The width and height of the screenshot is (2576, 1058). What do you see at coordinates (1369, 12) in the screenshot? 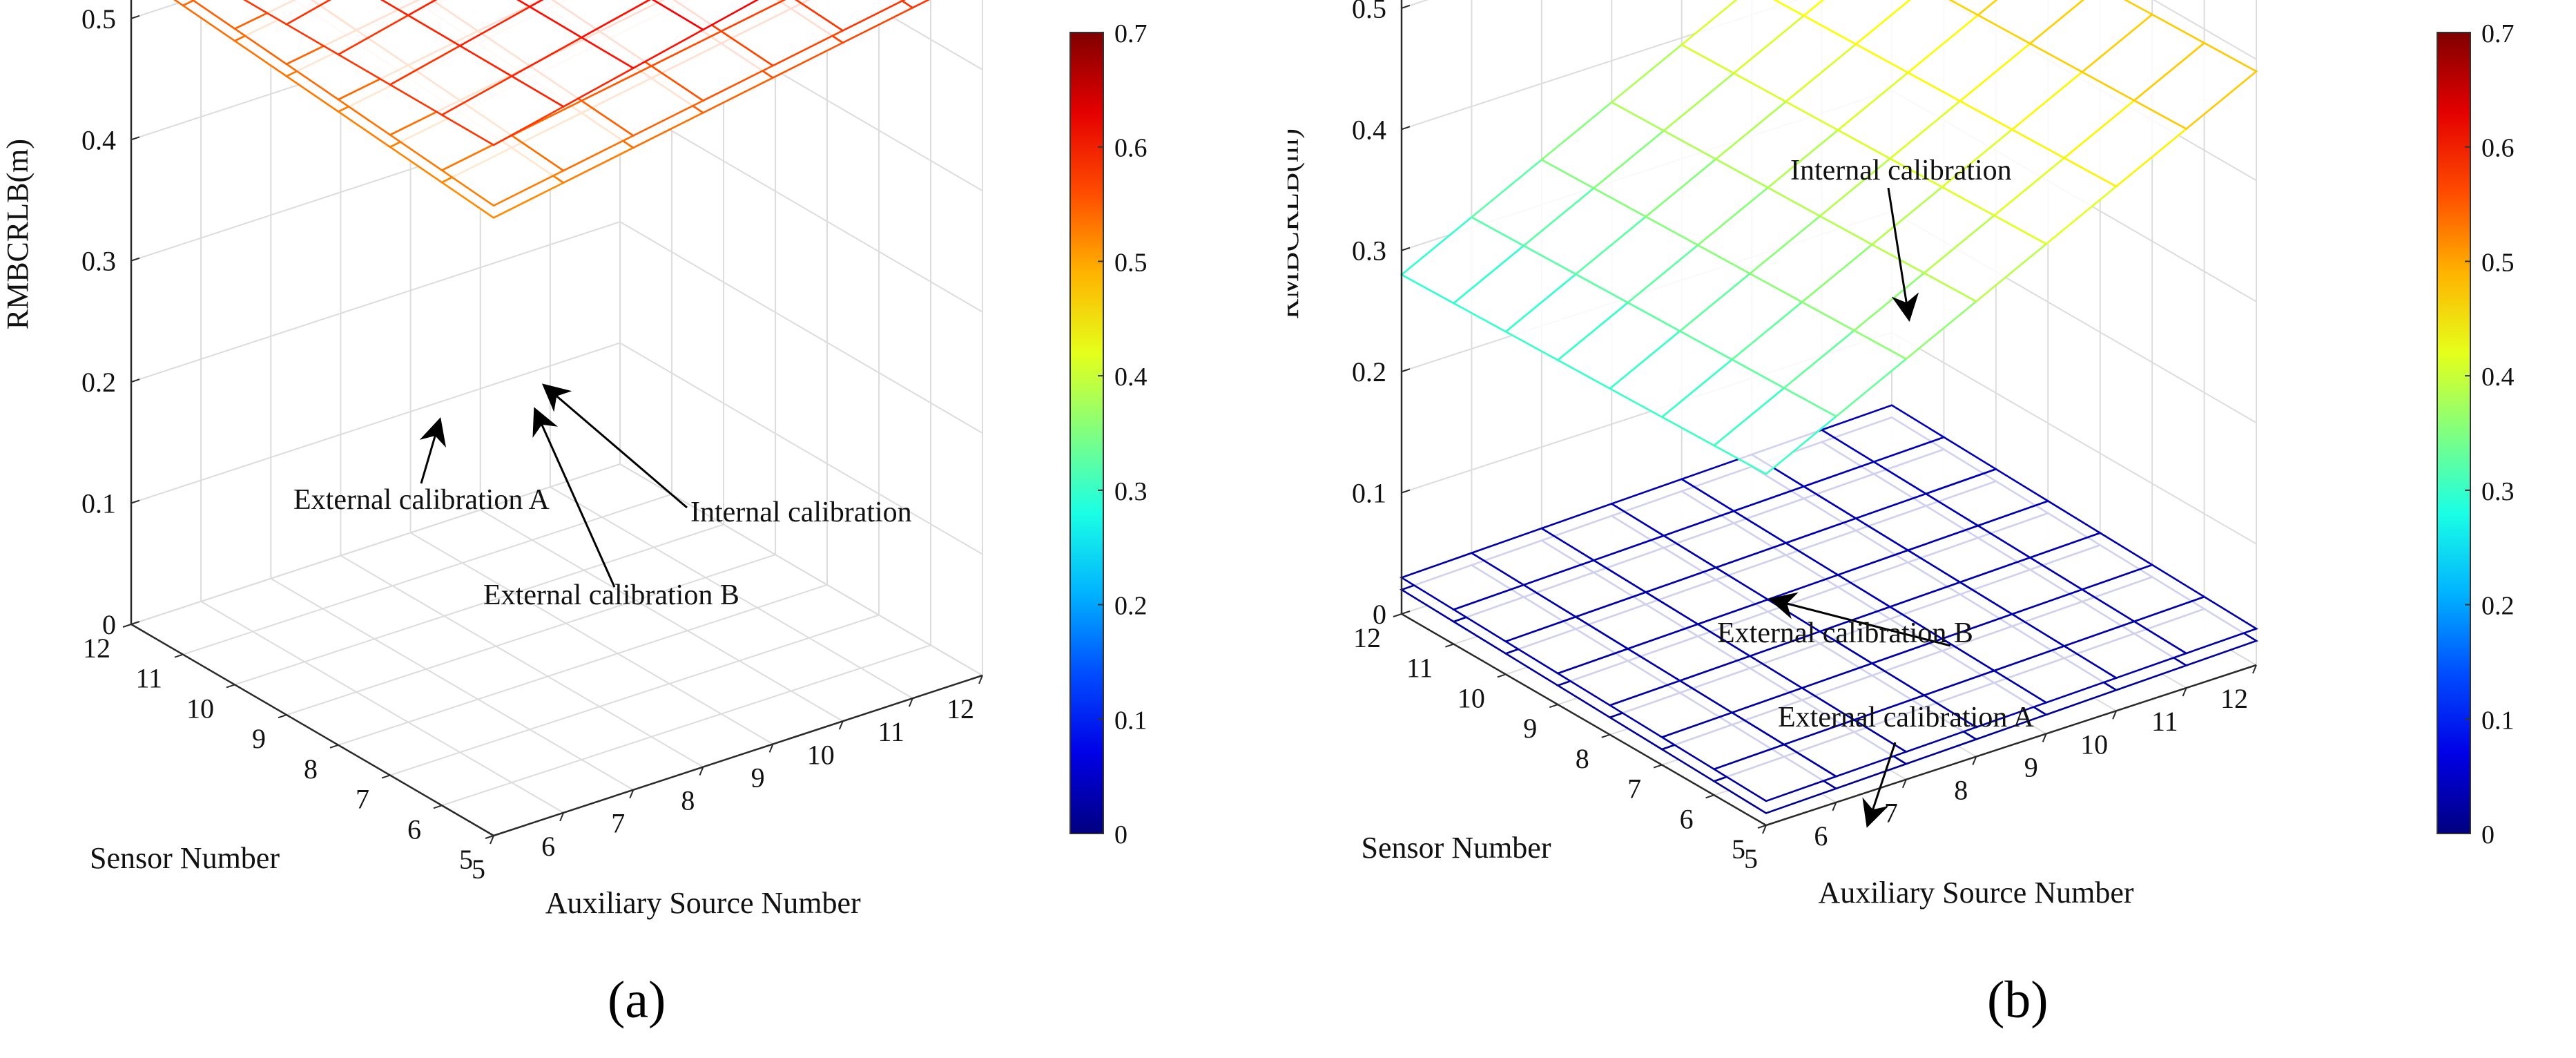
I see `z-tick-label: 0.5` at bounding box center [1369, 12].